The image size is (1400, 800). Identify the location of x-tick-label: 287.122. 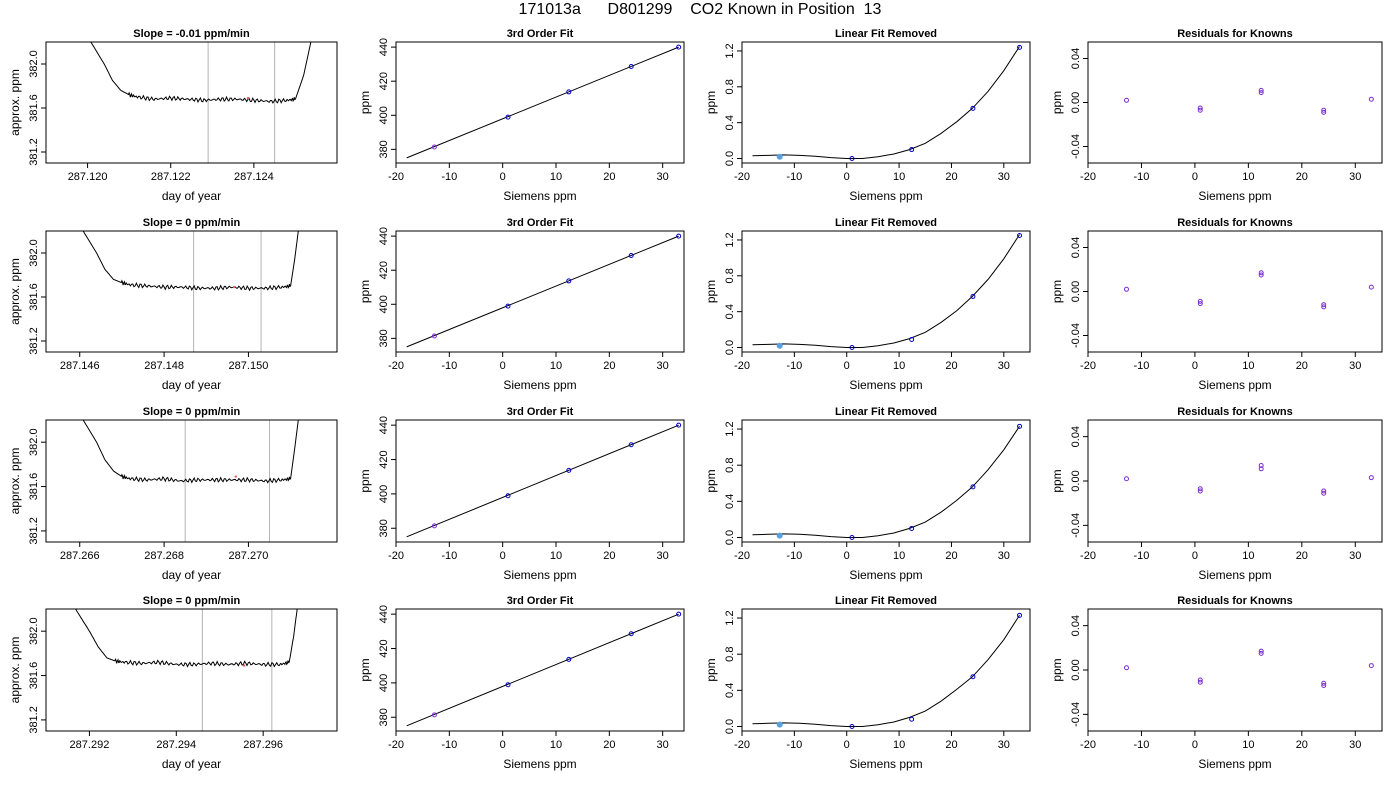
(171, 177).